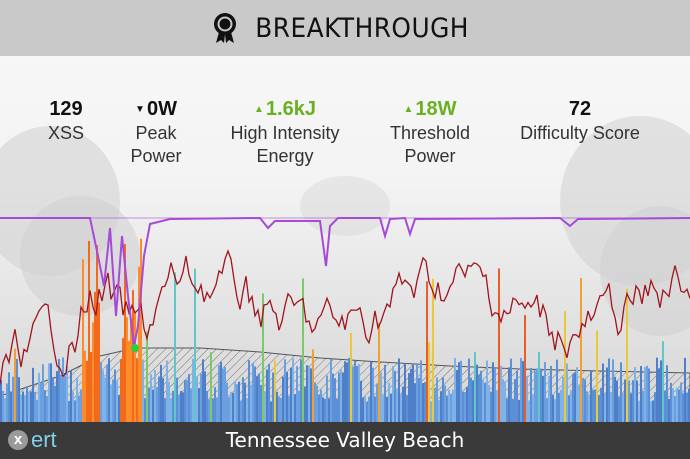 The height and width of the screenshot is (459, 690). What do you see at coordinates (18, 440) in the screenshot?
I see `logo-mark: x` at bounding box center [18, 440].